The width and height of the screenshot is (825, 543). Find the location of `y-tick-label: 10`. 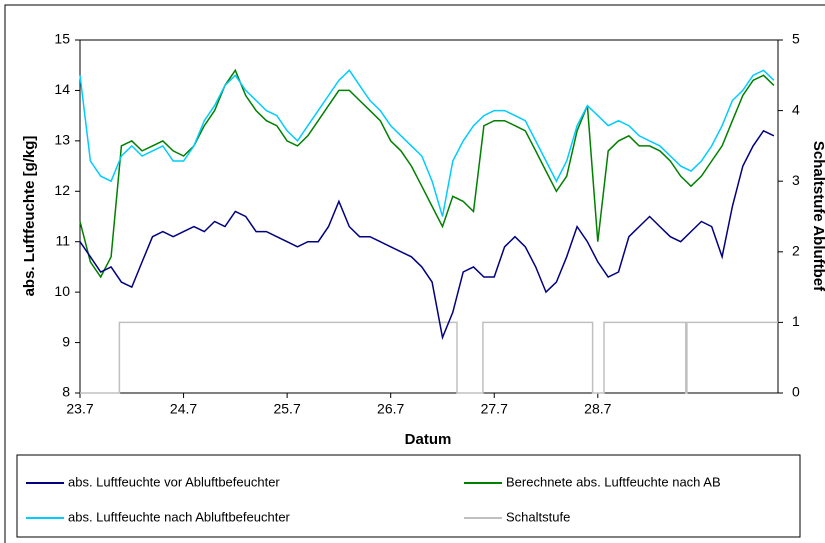

y-tick-label: 10 is located at coordinates (62, 291).